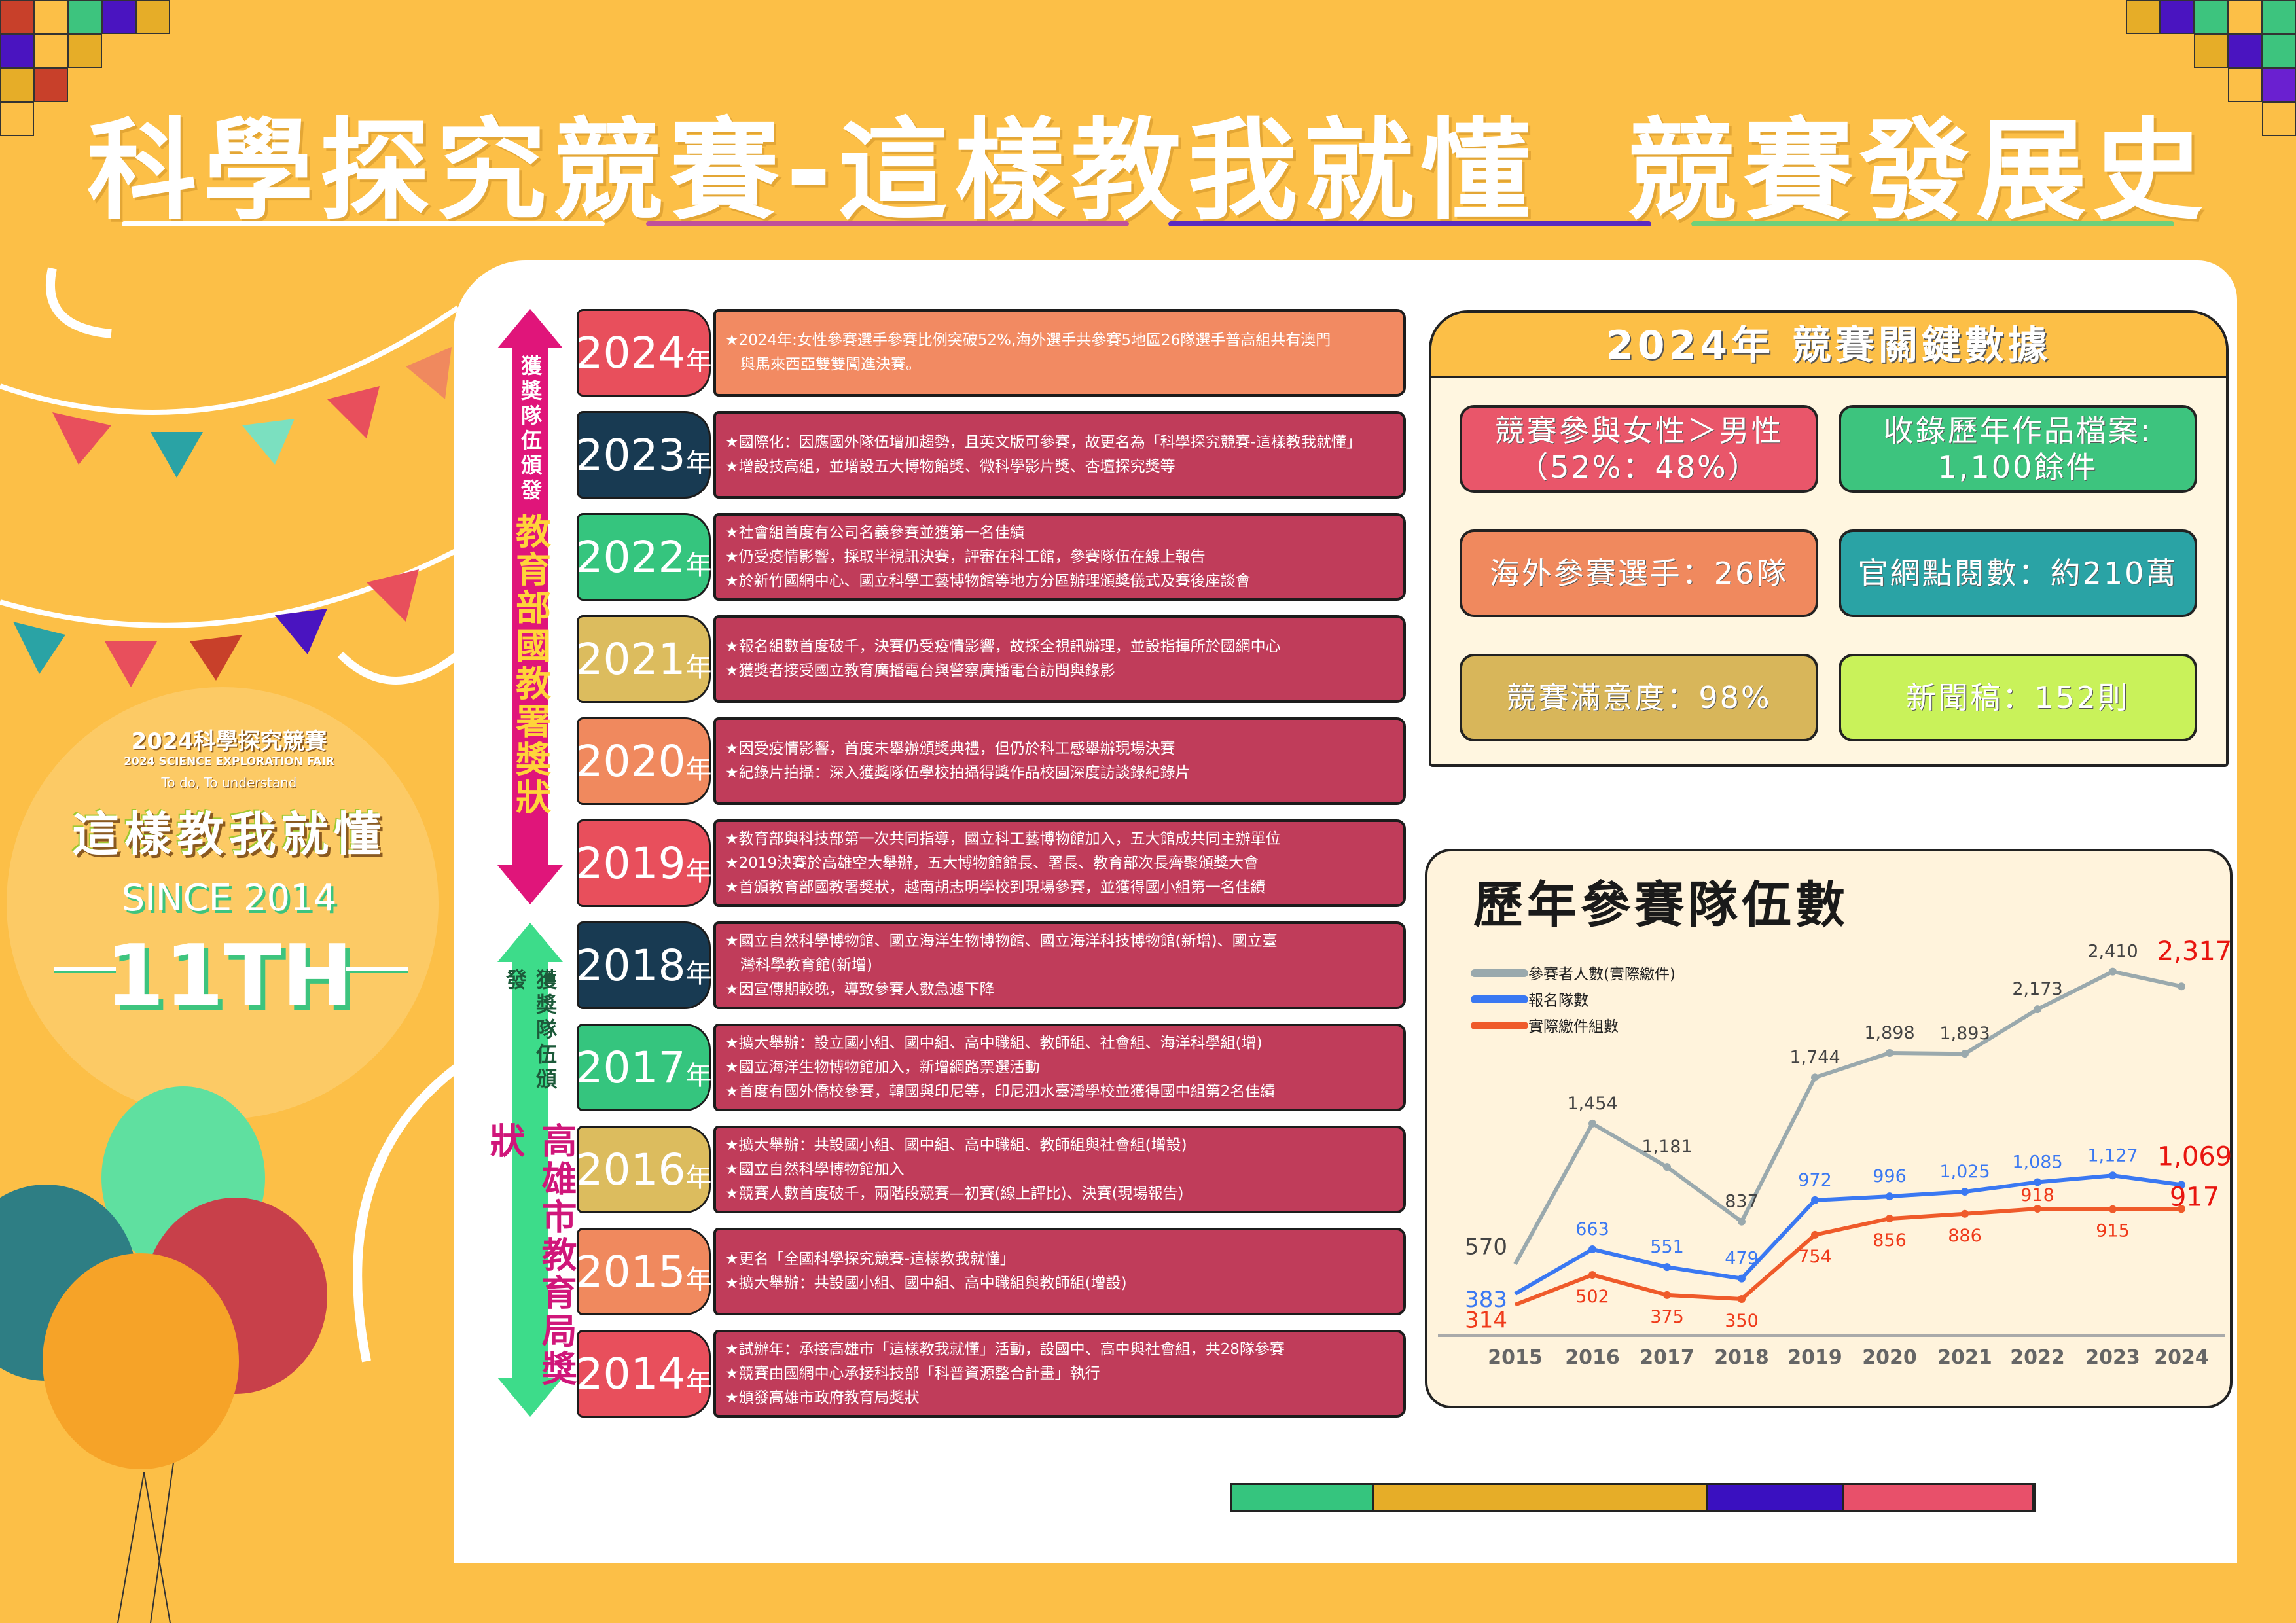 This screenshot has width=2296, height=1623. I want to click on year-badge: 2015 年, so click(643, 1271).